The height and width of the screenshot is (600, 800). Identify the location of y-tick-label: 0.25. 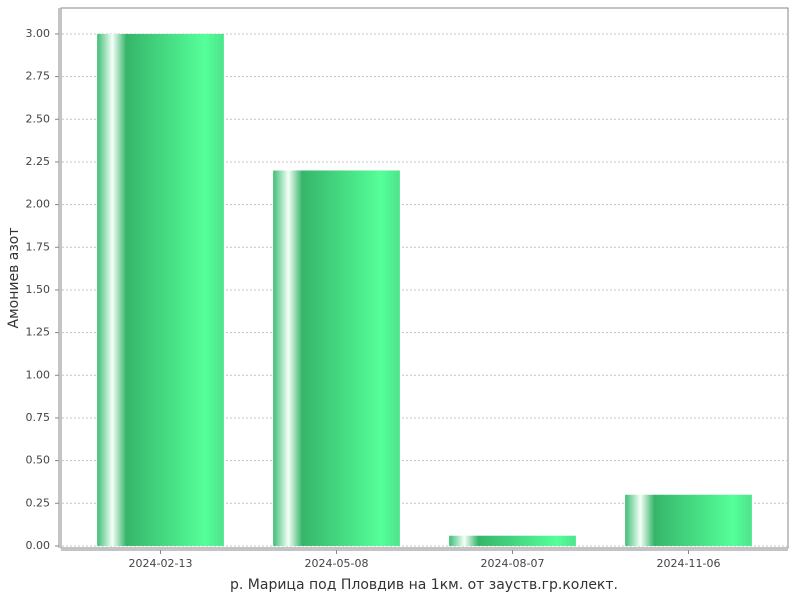
(38, 502).